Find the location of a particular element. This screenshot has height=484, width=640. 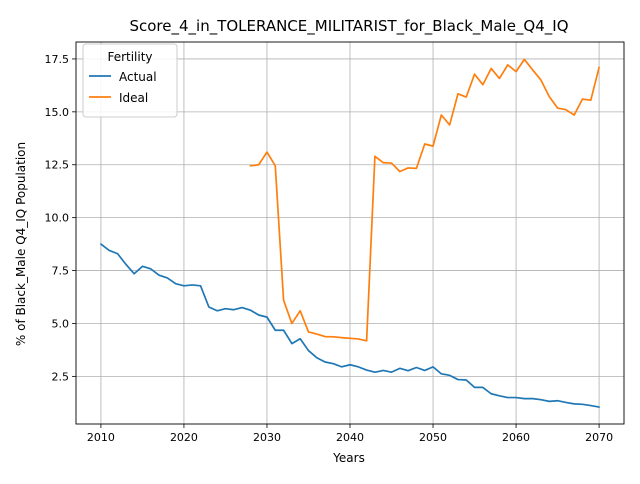

x-tick-label: 2020 is located at coordinates (184, 437).